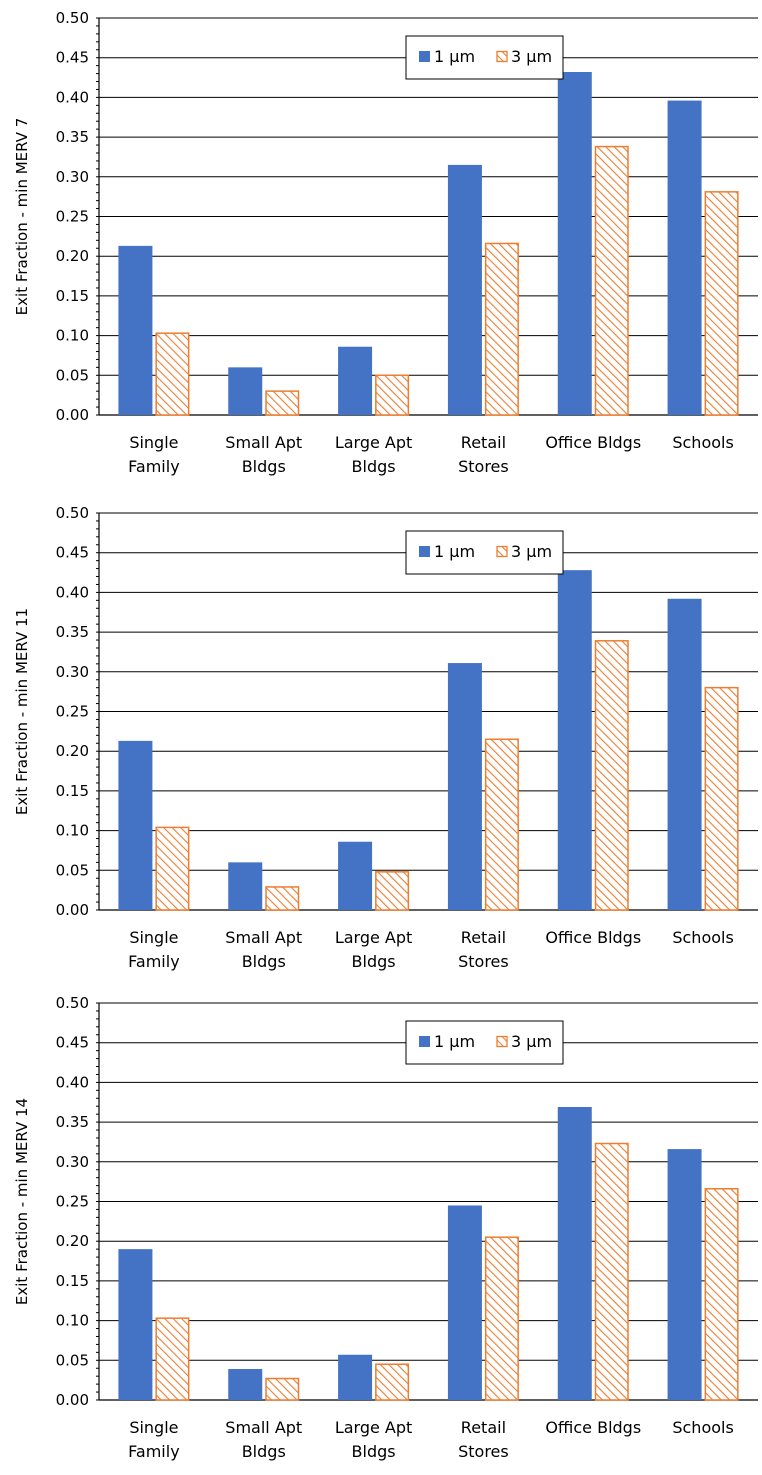  What do you see at coordinates (72, 712) in the screenshot?
I see `y-tick-label: 0.25` at bounding box center [72, 712].